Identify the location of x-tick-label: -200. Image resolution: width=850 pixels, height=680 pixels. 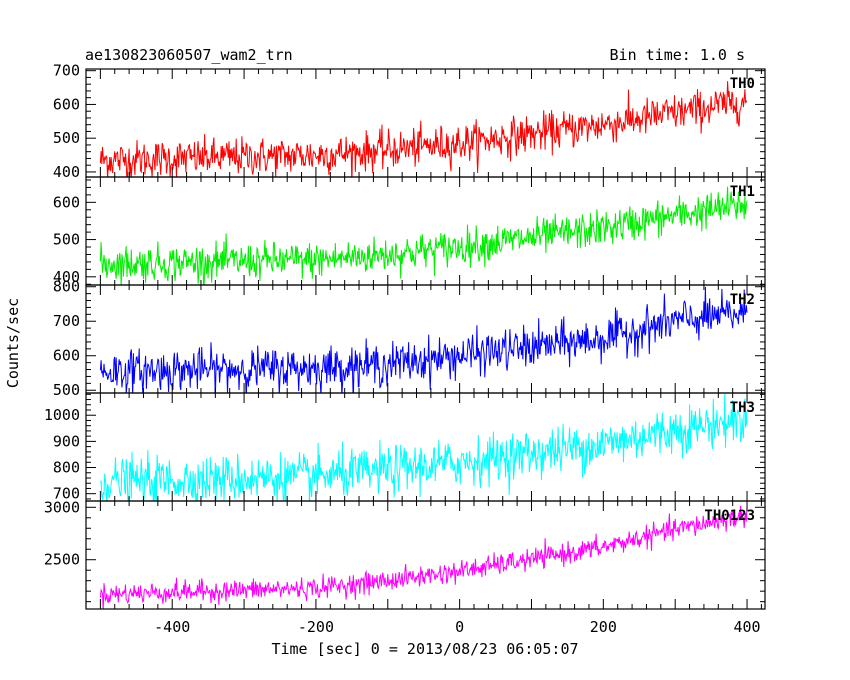
(316, 627).